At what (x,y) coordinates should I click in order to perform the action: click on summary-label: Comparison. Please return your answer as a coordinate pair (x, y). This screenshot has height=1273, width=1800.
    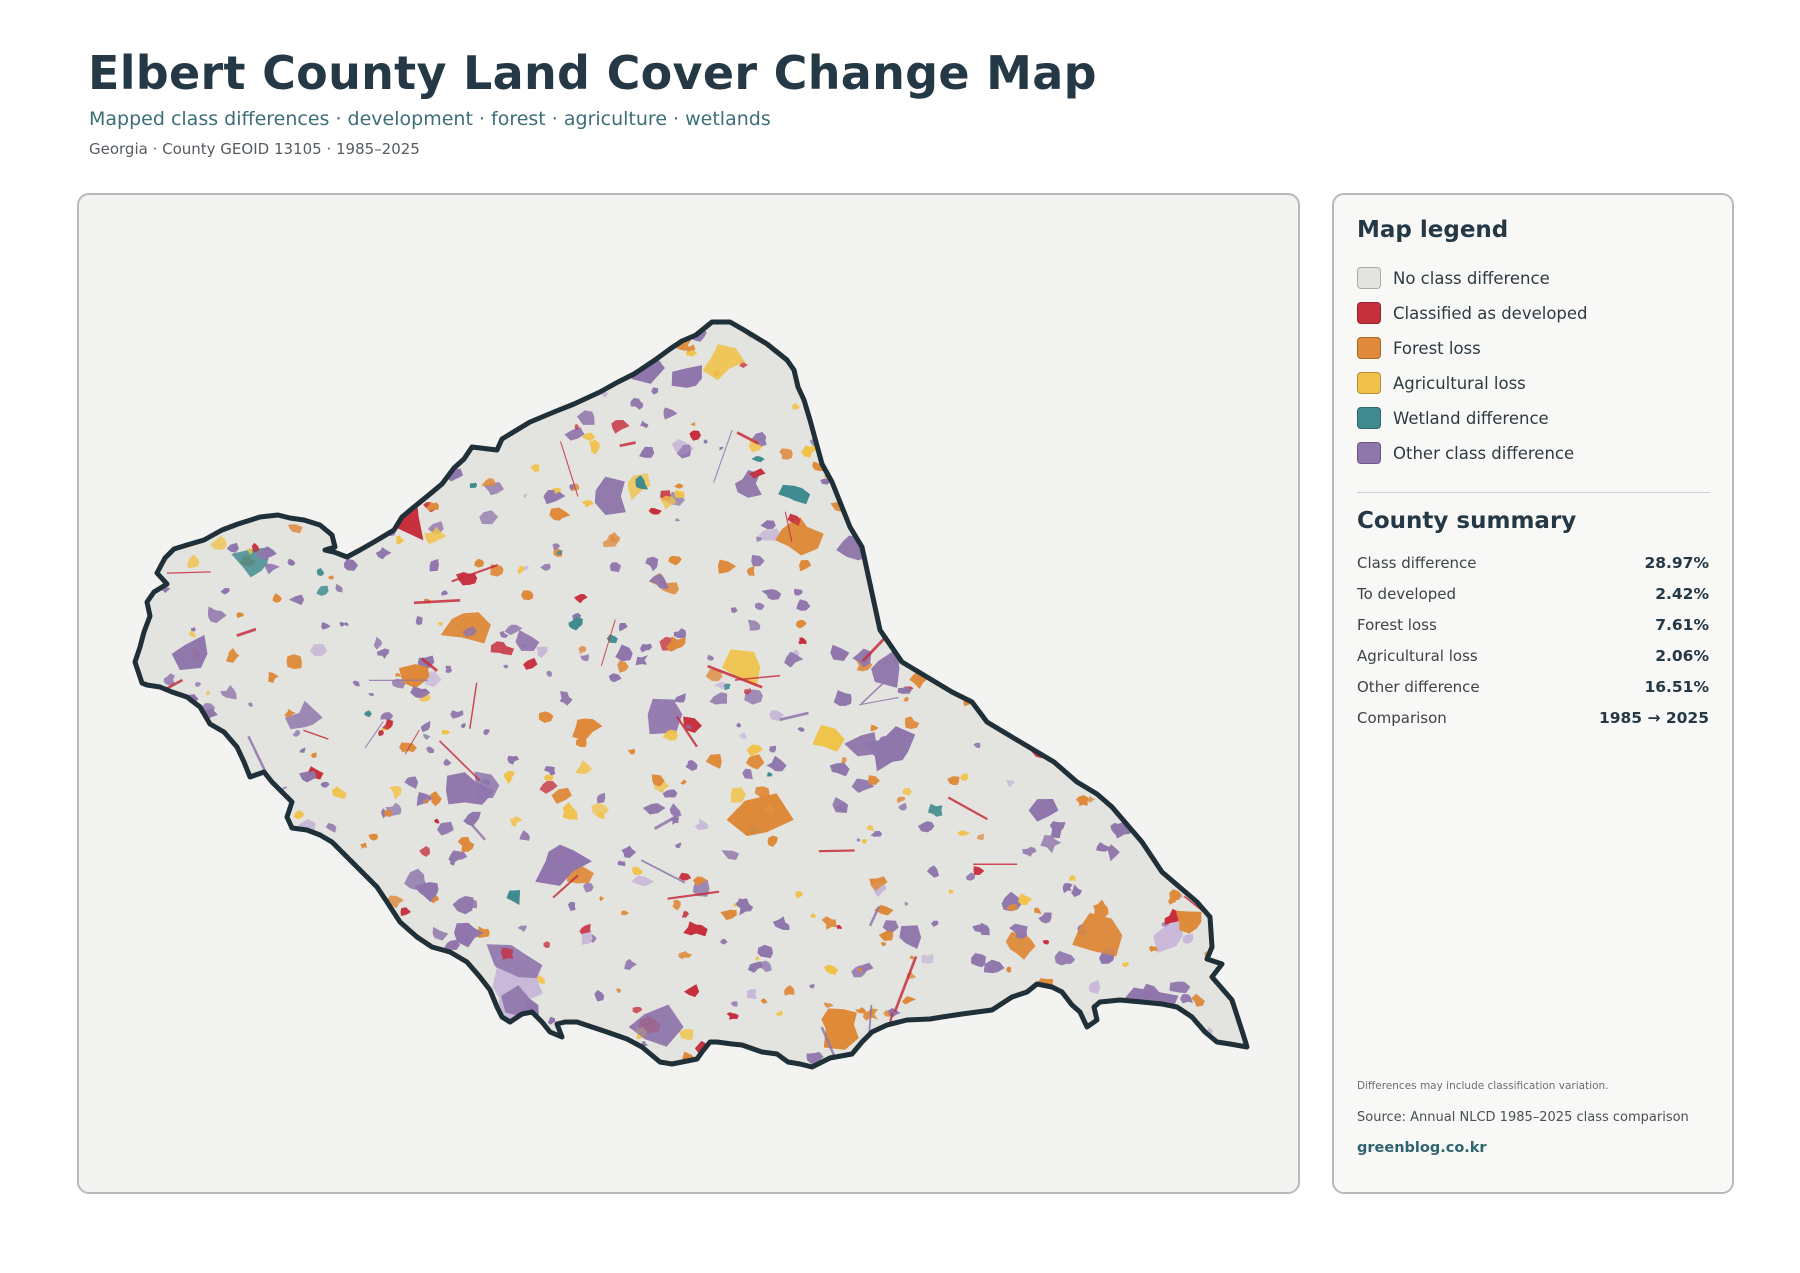
    Looking at the image, I should click on (1402, 718).